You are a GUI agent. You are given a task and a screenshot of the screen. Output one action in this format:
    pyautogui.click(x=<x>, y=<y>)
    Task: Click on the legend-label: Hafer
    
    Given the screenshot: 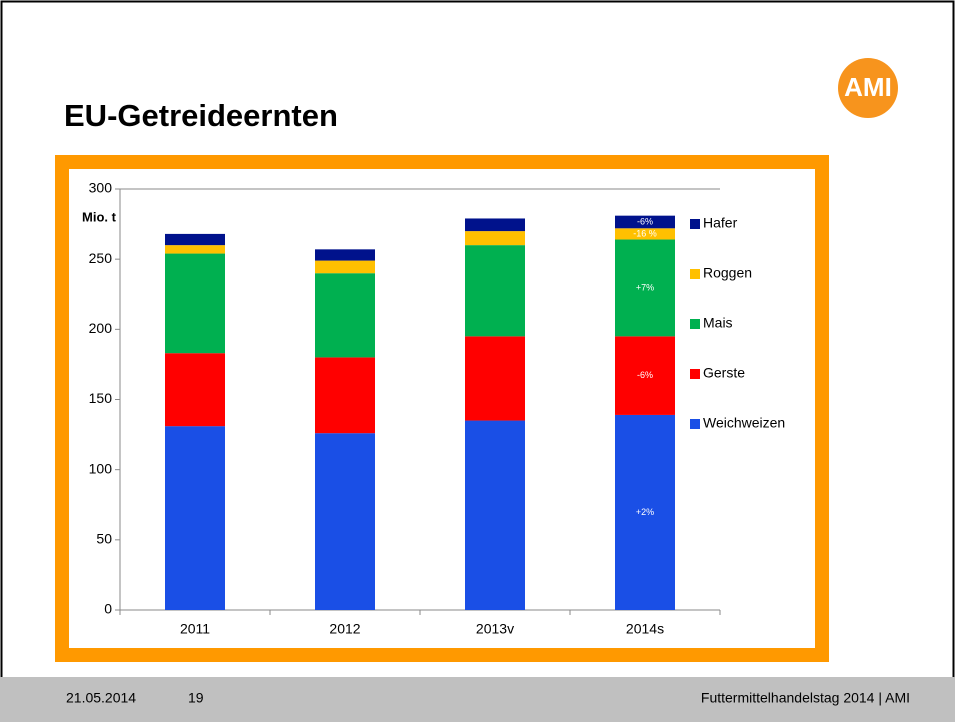 What is the action you would take?
    pyautogui.click(x=720, y=223)
    